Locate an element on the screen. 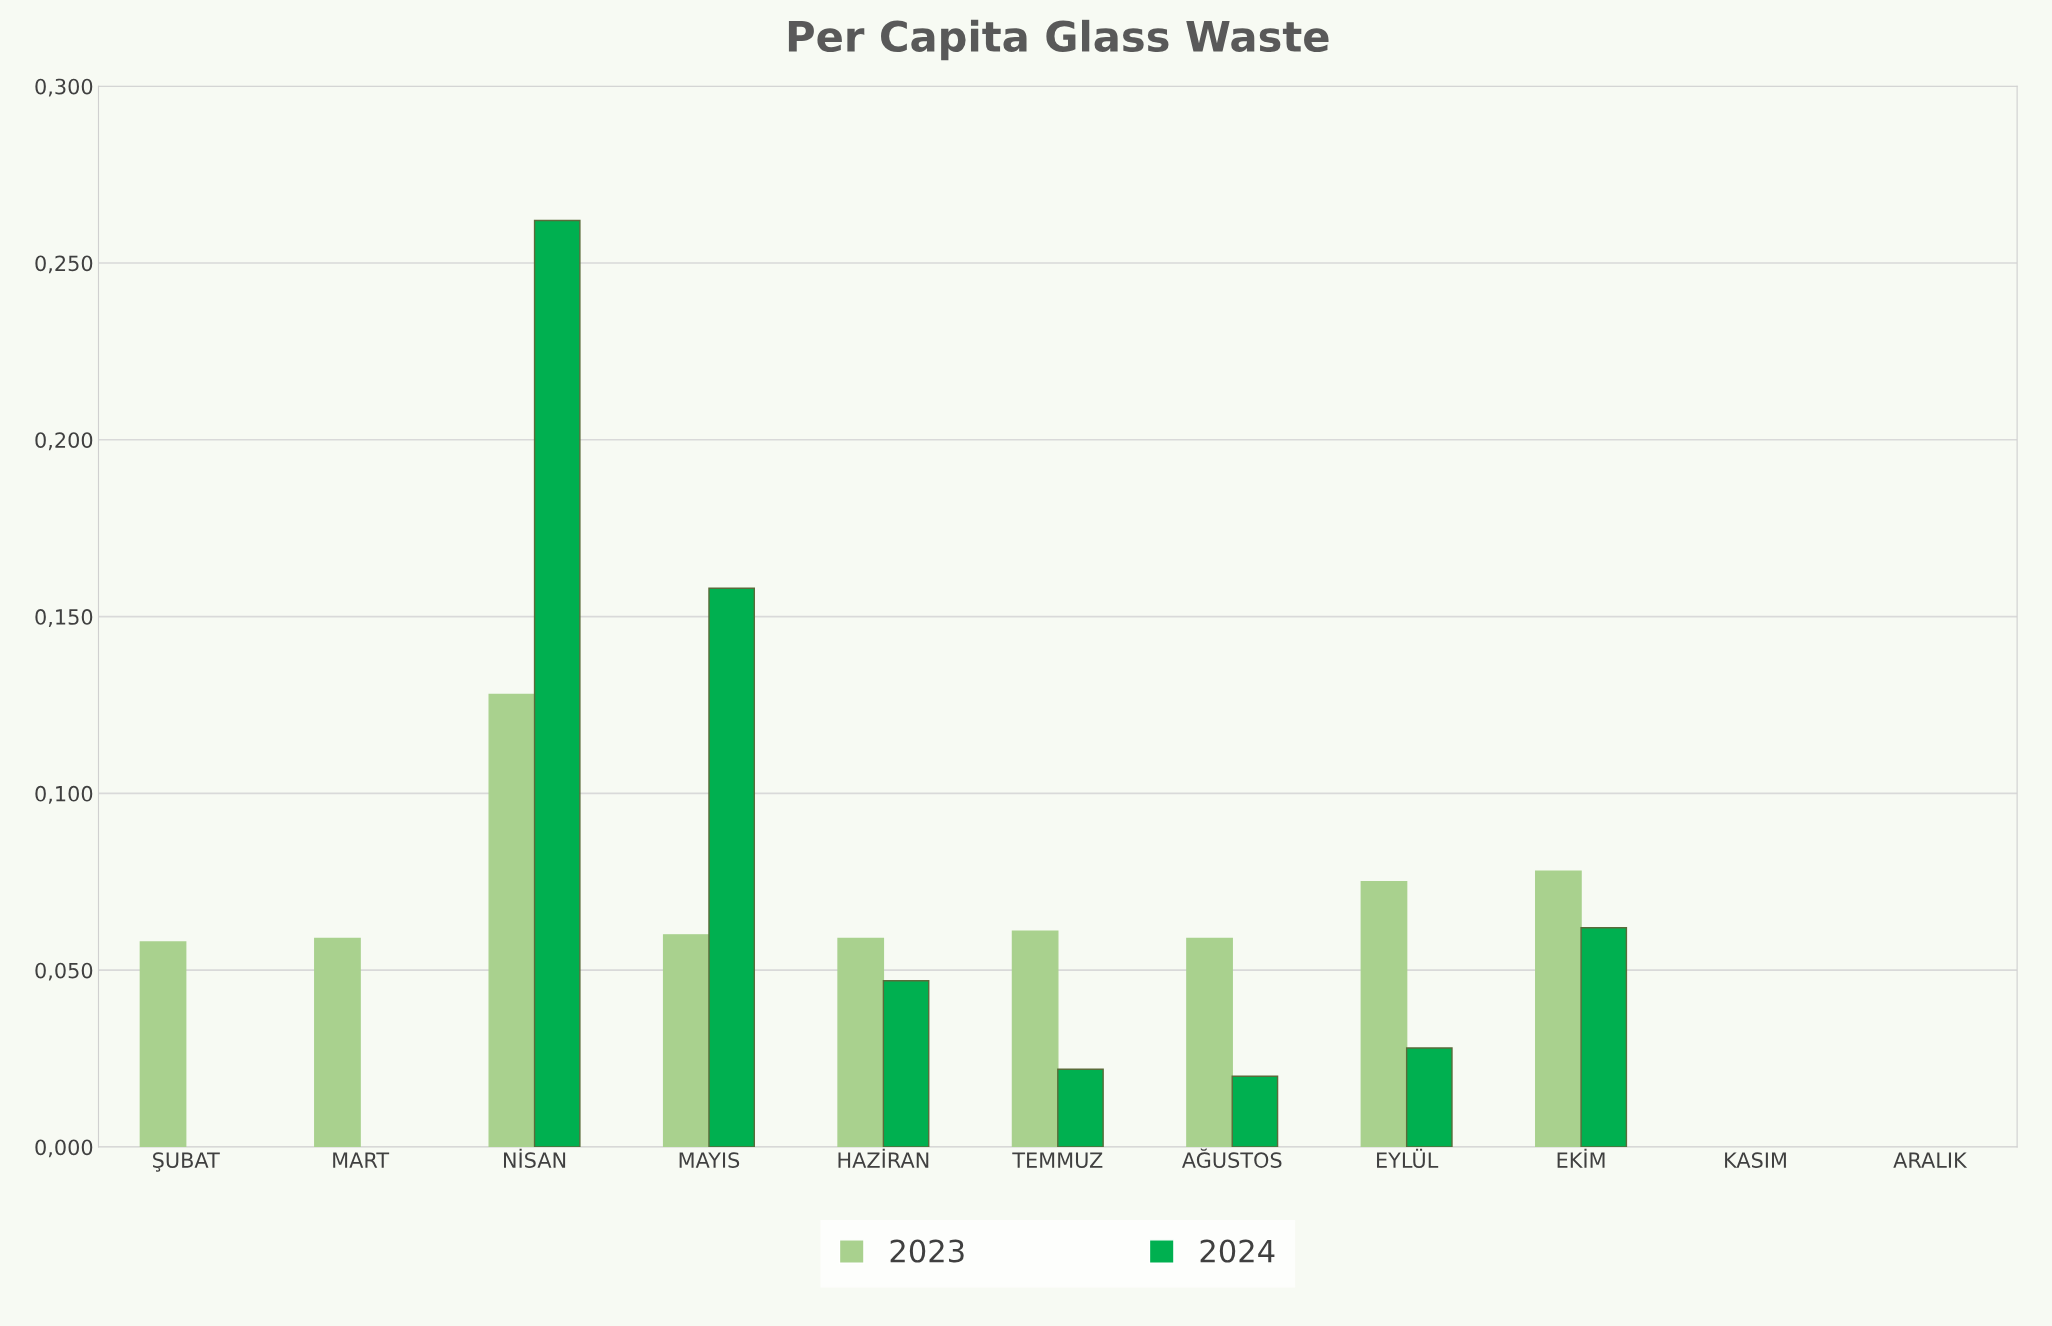 This screenshot has height=1326, width=2052. y-tick-label: 0,250 is located at coordinates (64, 264).